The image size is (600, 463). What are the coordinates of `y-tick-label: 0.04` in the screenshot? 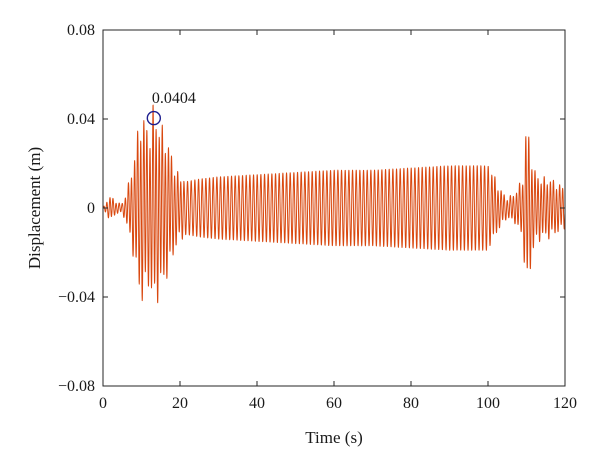 It's located at (81, 119).